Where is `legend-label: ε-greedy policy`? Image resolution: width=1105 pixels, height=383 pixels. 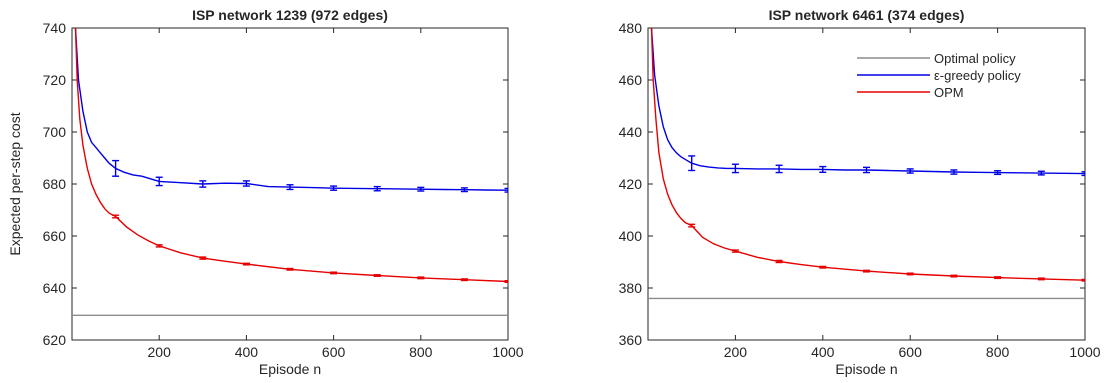 legend-label: ε-greedy policy is located at coordinates (977, 75).